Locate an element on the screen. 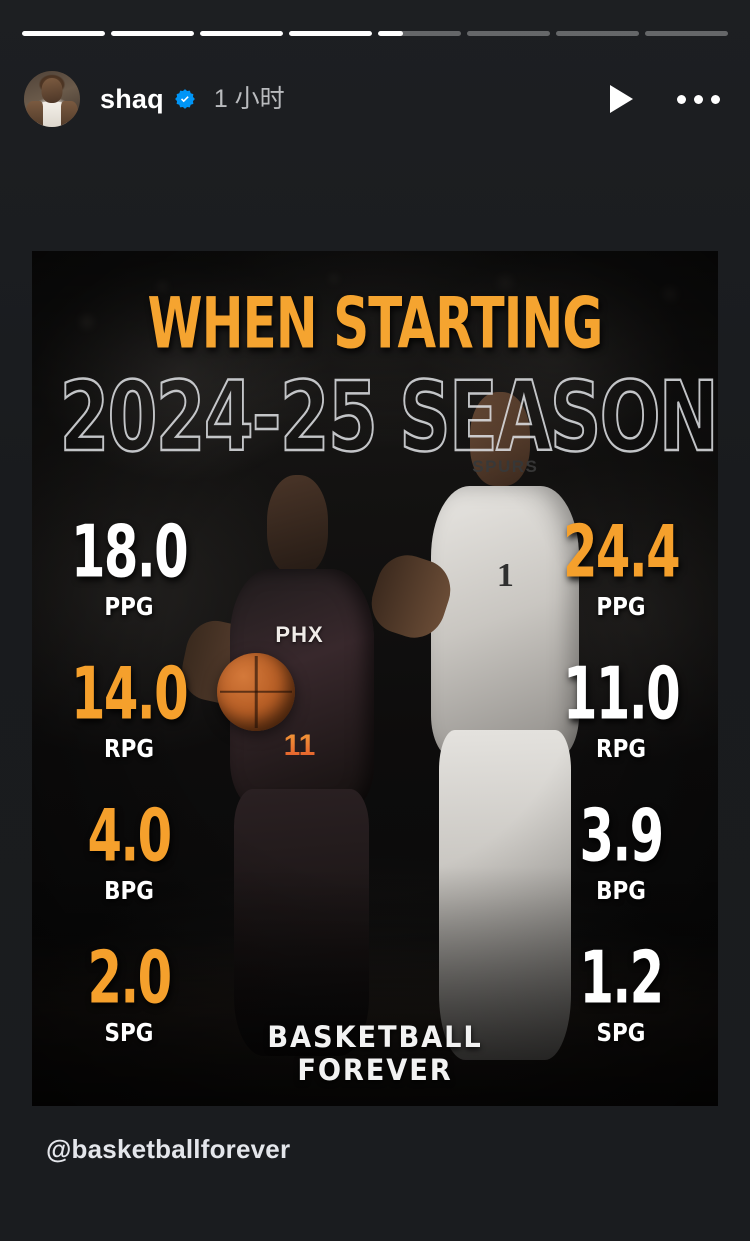 The width and height of the screenshot is (750, 1241). watermark-logo: BASKETBALL FOREVER is located at coordinates (375, 1053).